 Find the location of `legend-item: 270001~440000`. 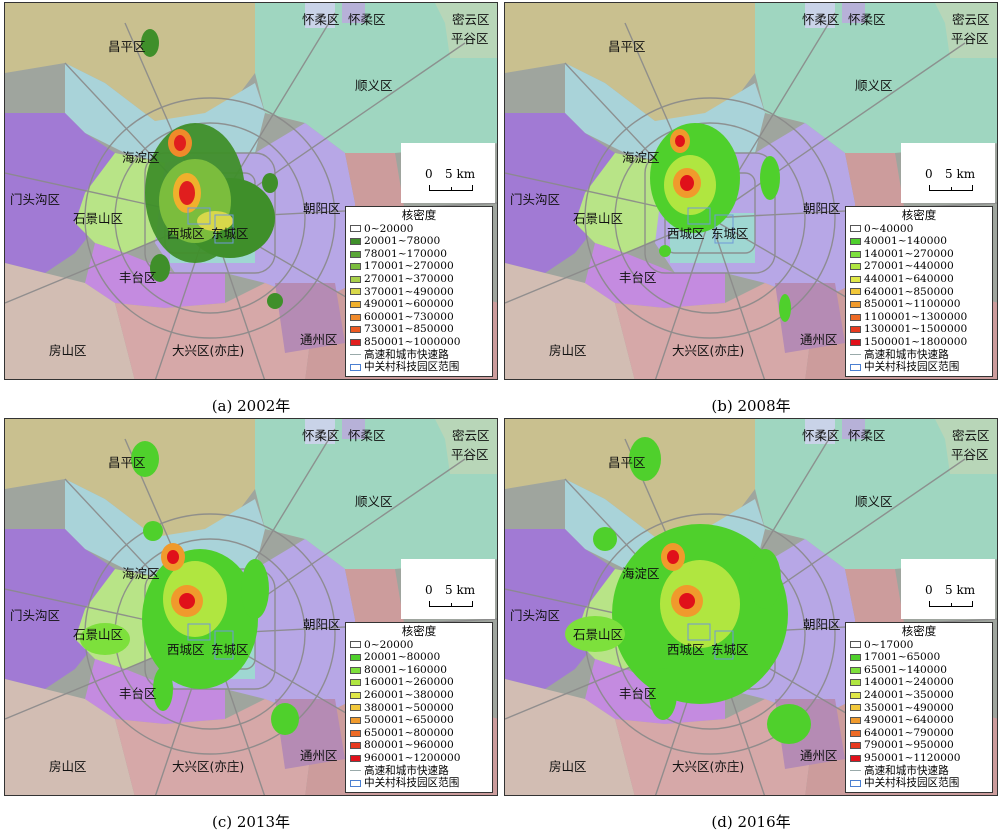

legend-item: 270001~440000 is located at coordinates (919, 266).